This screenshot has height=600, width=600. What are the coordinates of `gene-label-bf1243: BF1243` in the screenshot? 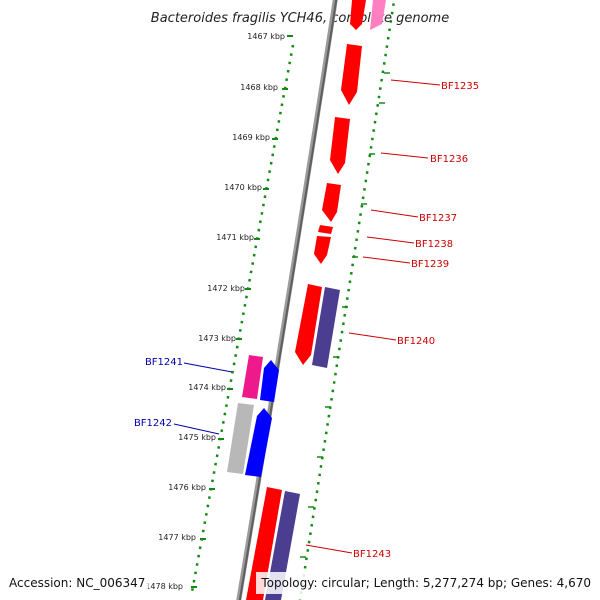 It's located at (372, 554).